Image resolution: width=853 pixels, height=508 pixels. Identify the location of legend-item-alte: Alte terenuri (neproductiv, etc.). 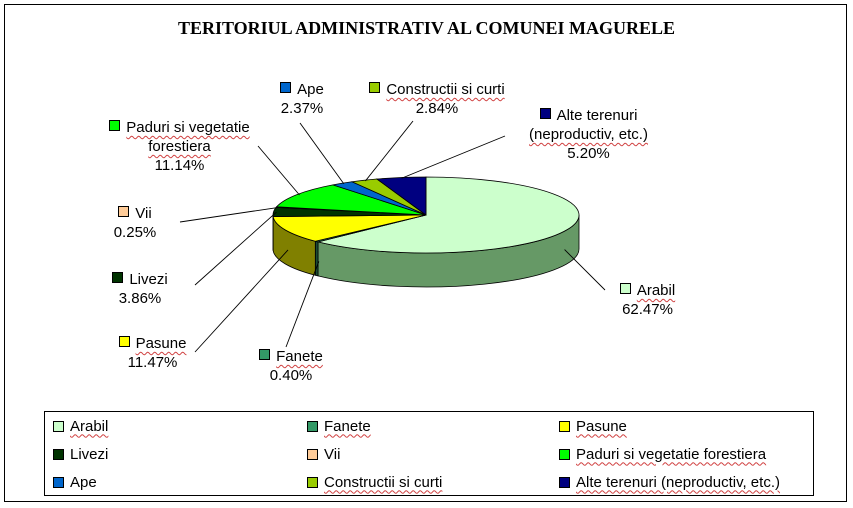
(682, 482).